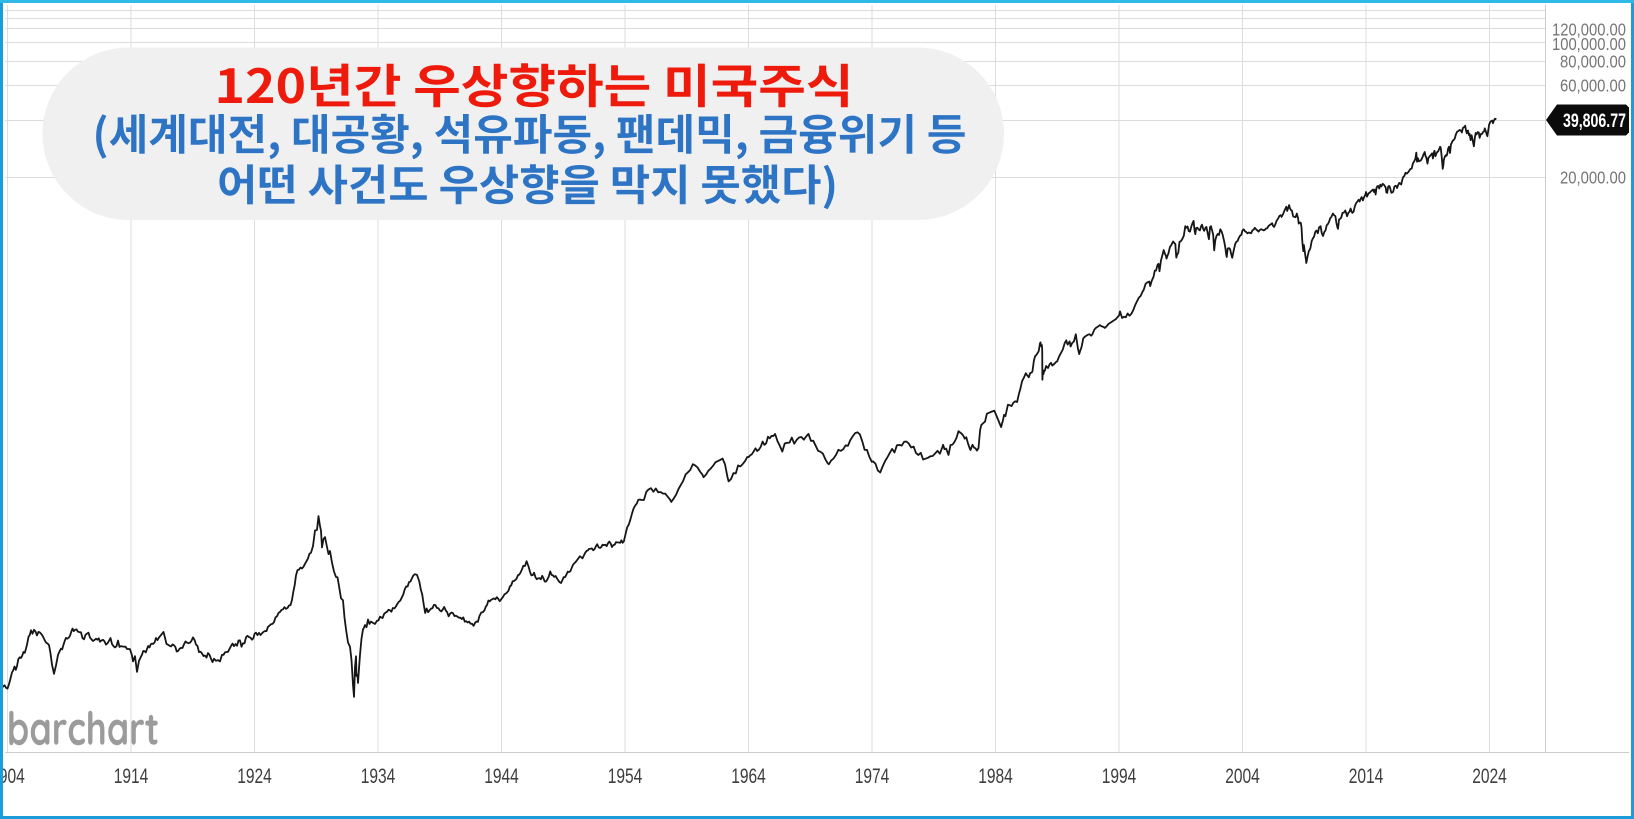 The width and height of the screenshot is (1634, 819). What do you see at coordinates (1119, 776) in the screenshot?
I see `svg-text: 1994` at bounding box center [1119, 776].